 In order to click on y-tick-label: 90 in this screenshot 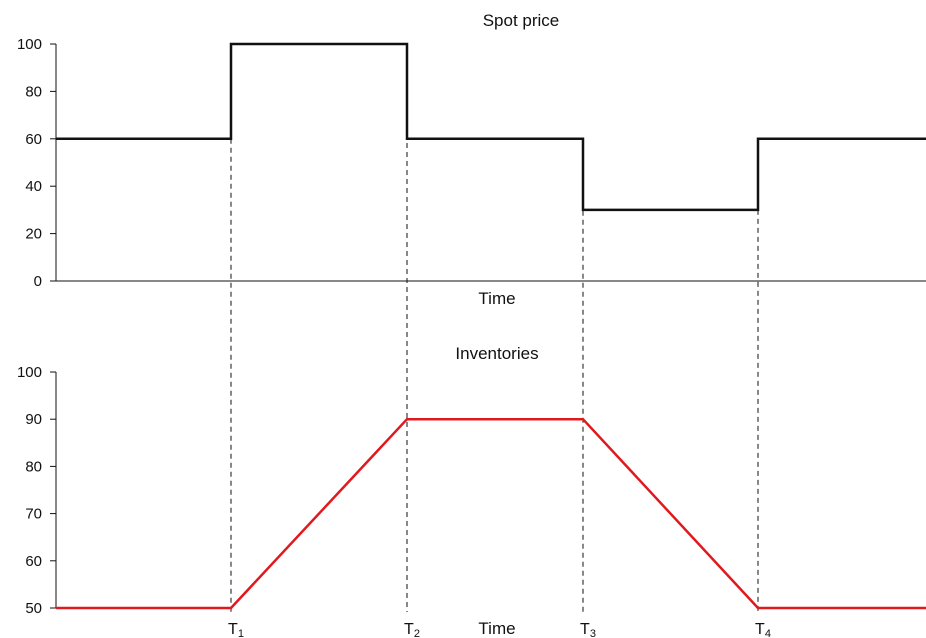, I will do `click(33, 419)`.